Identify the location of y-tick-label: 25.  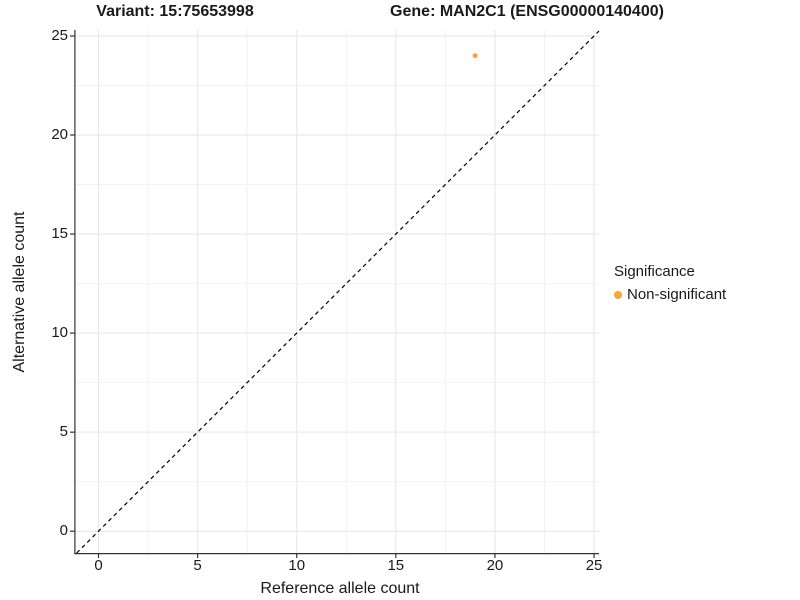
(59, 35).